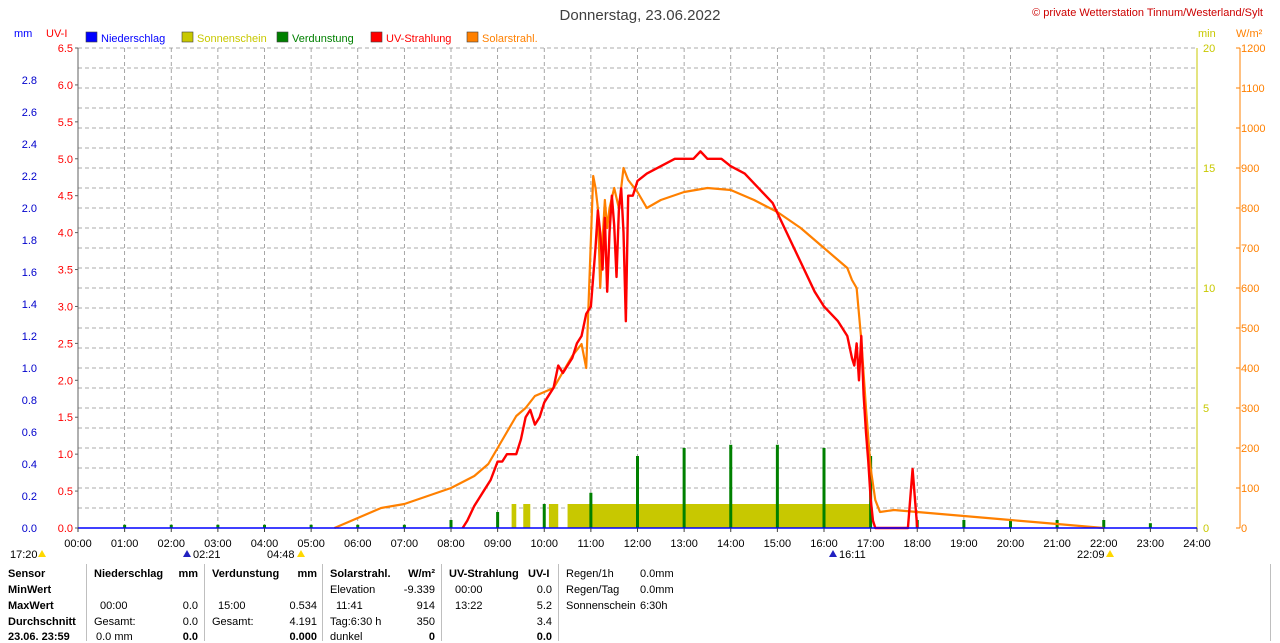 The image size is (1280, 643). I want to click on legend-label: Sonnenschein, so click(232, 39).